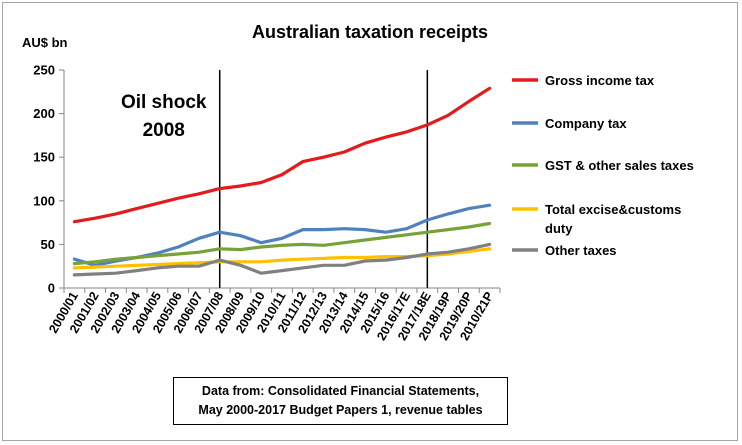  Describe the element at coordinates (586, 123) in the screenshot. I see `legend-label: Company tax` at that location.